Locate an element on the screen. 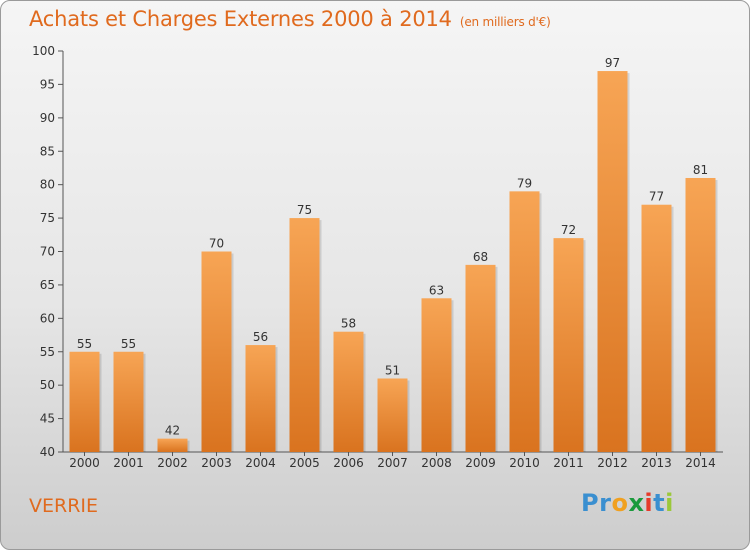 The image size is (750, 550). proxiti-logo: Proxiti is located at coordinates (627, 503).